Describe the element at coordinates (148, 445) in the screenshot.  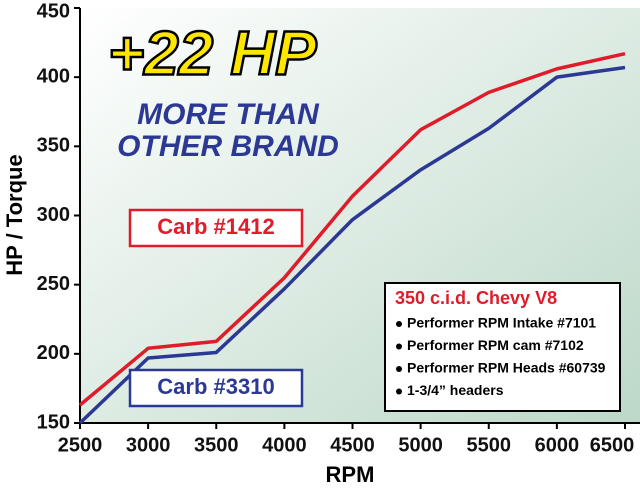
I see `x-tick-label: 3000` at that location.